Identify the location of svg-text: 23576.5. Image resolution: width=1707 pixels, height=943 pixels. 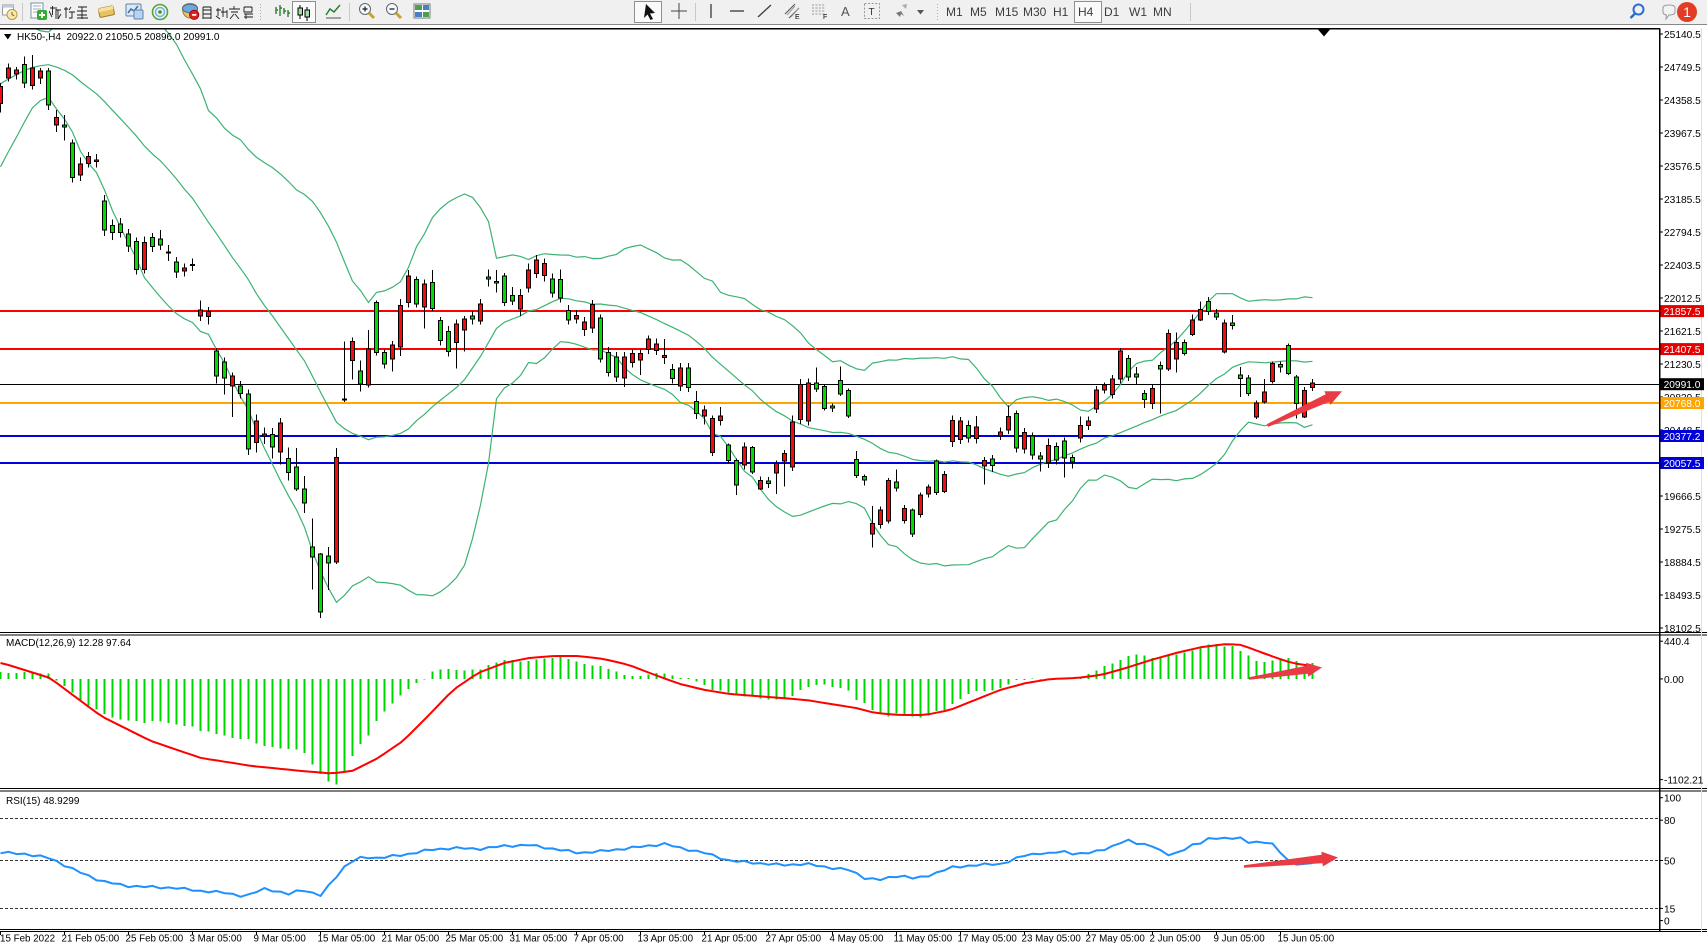
(1682, 167).